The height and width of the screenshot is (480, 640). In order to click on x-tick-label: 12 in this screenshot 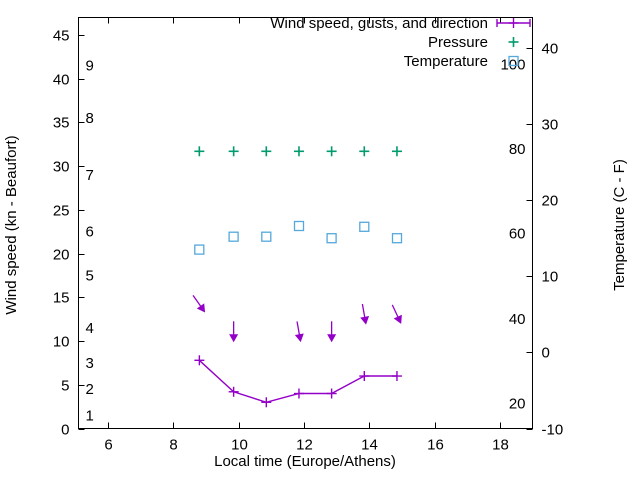, I will do `click(304, 445)`.